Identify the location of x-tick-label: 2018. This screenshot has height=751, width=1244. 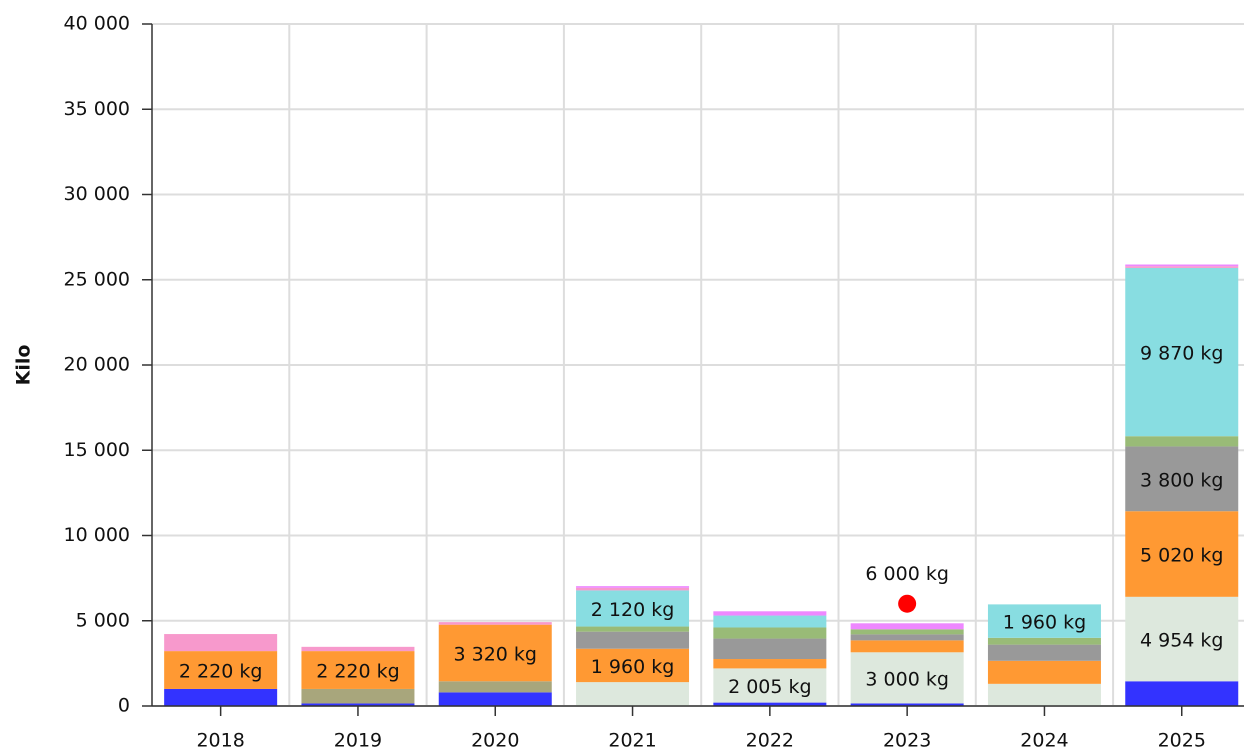
(220, 740).